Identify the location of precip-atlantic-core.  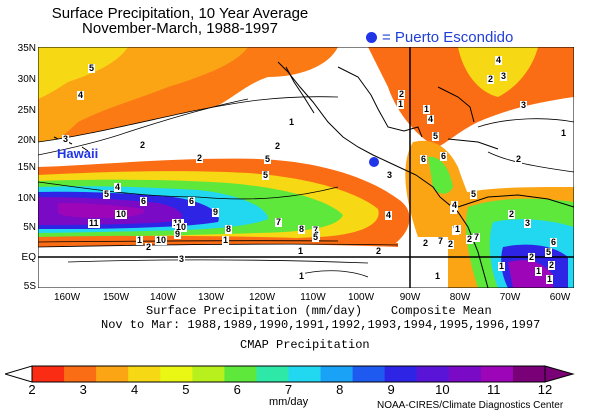
(498, 72).